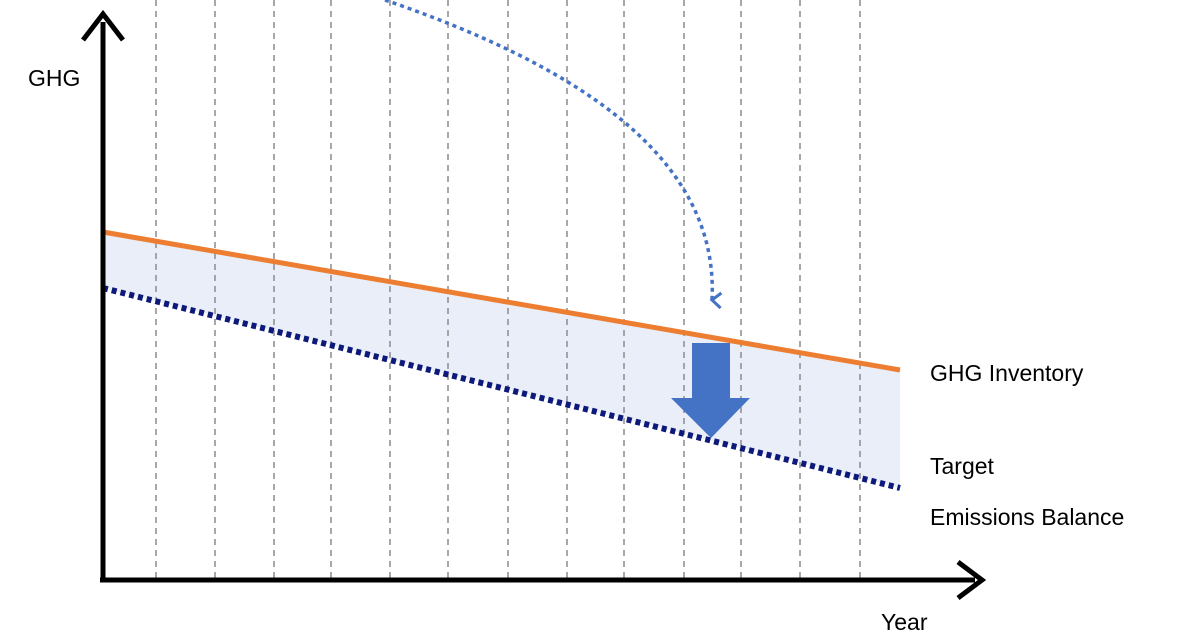 The height and width of the screenshot is (635, 1179). Describe the element at coordinates (971, 580) in the screenshot. I see `x-axis-arrowhead-icon` at that location.